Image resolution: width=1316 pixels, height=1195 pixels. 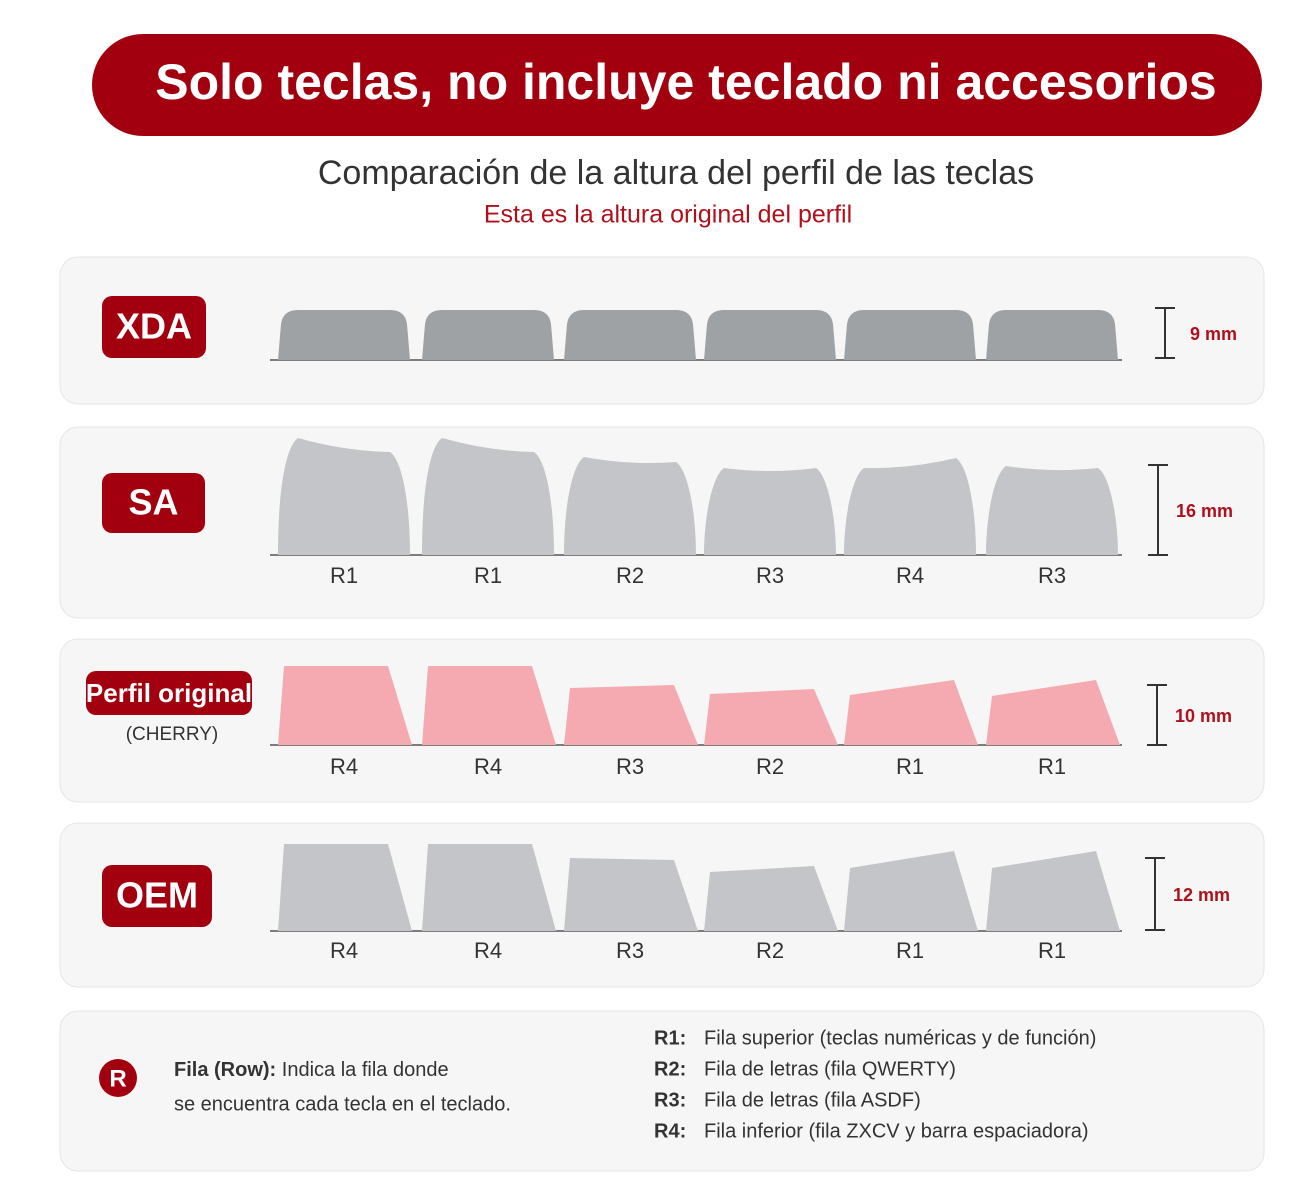 I want to click on legend-key: R1:, so click(x=670, y=1038).